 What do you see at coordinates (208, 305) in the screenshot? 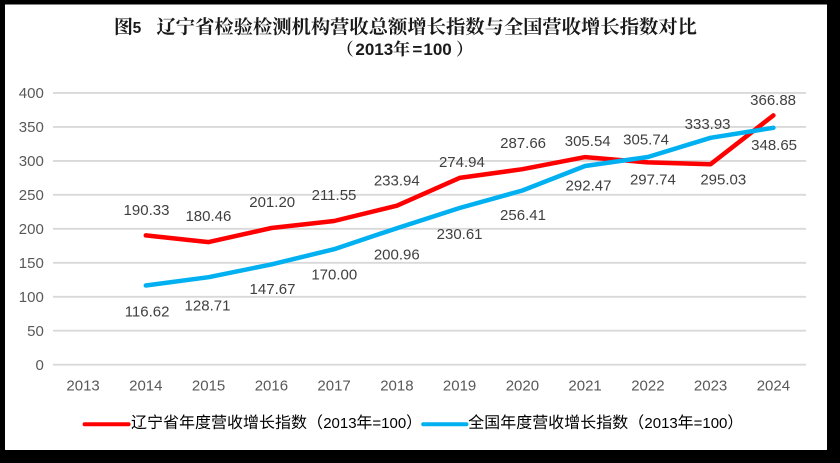
I see `svg-text: 128.71` at bounding box center [208, 305].